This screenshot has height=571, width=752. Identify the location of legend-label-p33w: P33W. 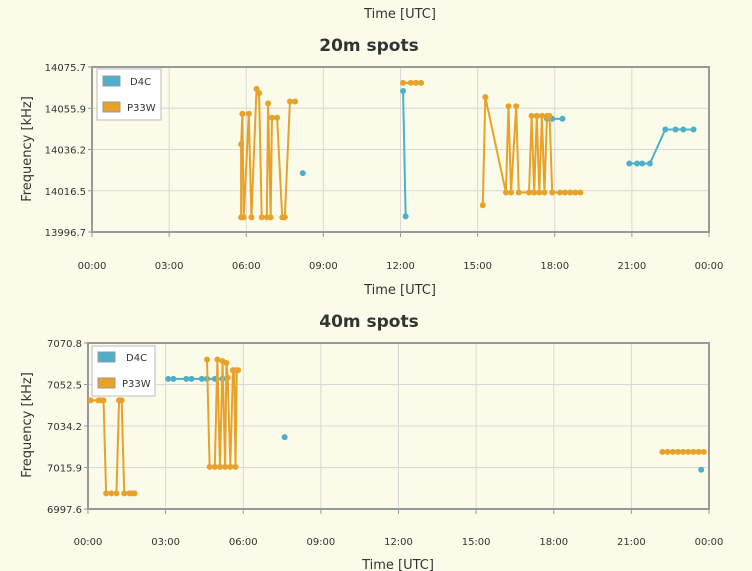
(136, 384).